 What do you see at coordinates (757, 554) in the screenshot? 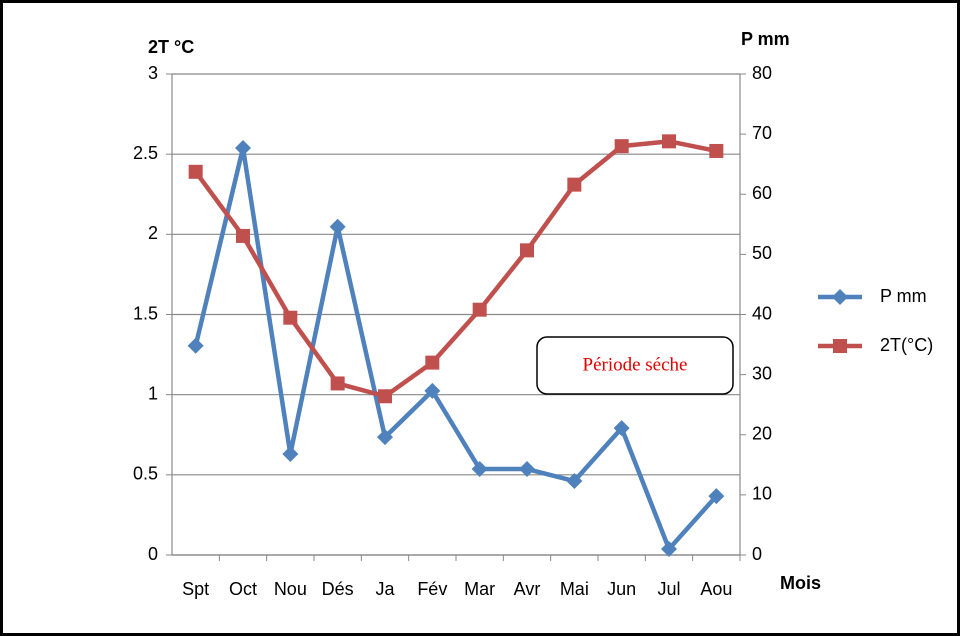
I see `y2-tick-label: 0` at bounding box center [757, 554].